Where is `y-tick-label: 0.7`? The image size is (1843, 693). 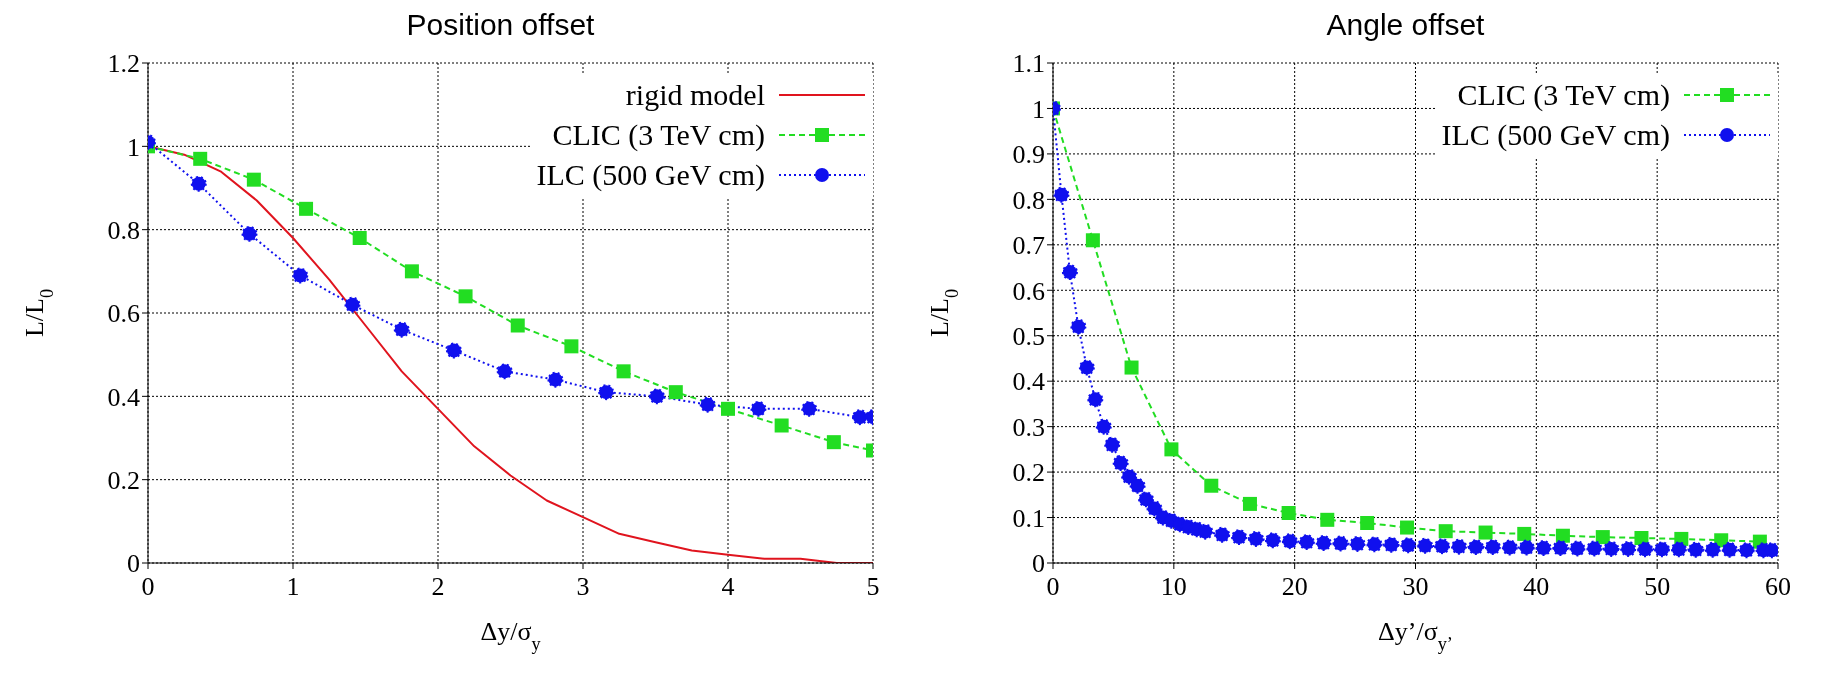 y-tick-label: 0.7 is located at coordinates (1028, 246).